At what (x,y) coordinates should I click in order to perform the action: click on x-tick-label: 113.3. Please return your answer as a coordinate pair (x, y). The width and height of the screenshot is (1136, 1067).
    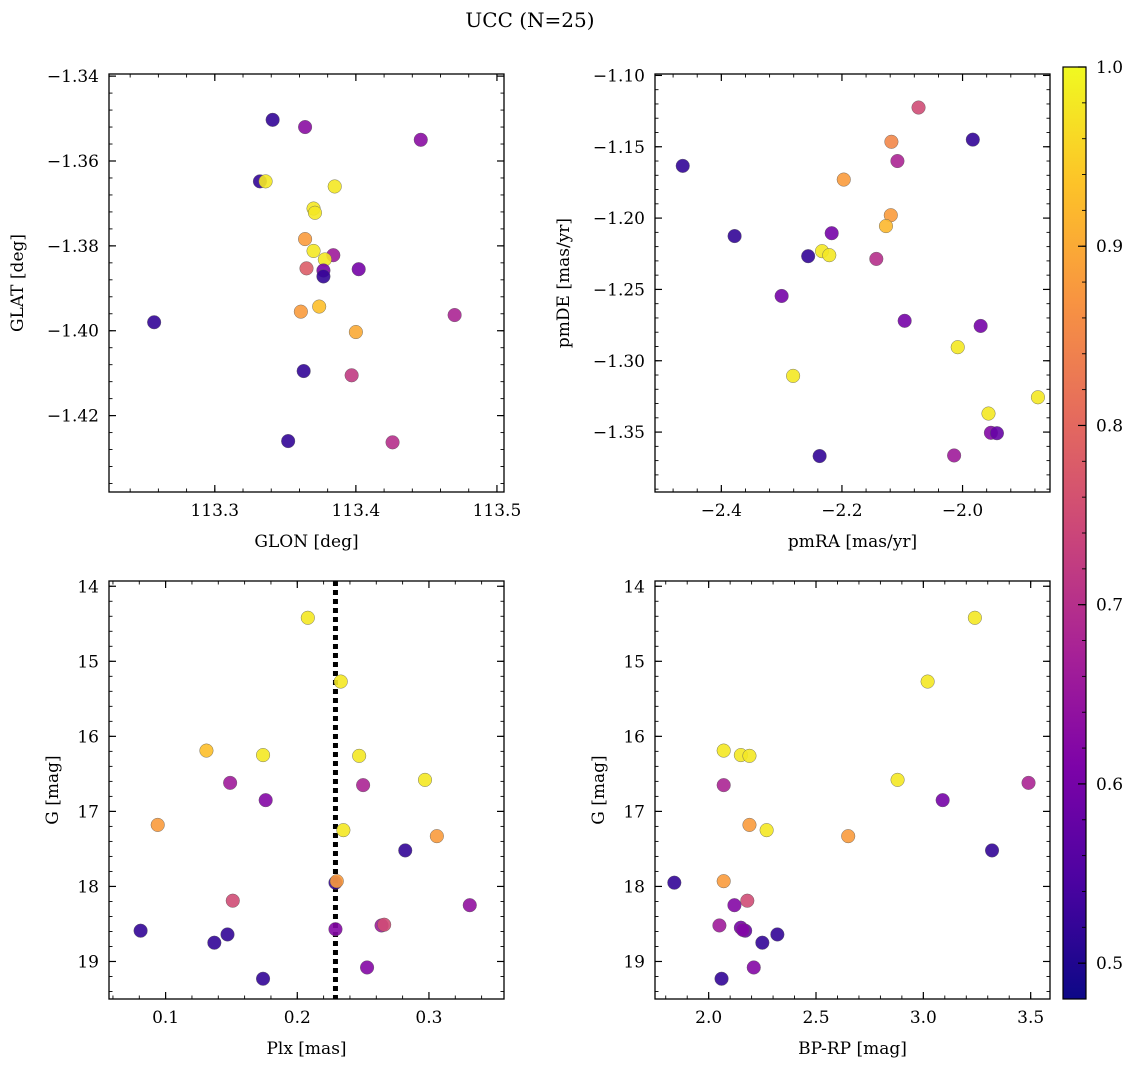
    Looking at the image, I should click on (214, 511).